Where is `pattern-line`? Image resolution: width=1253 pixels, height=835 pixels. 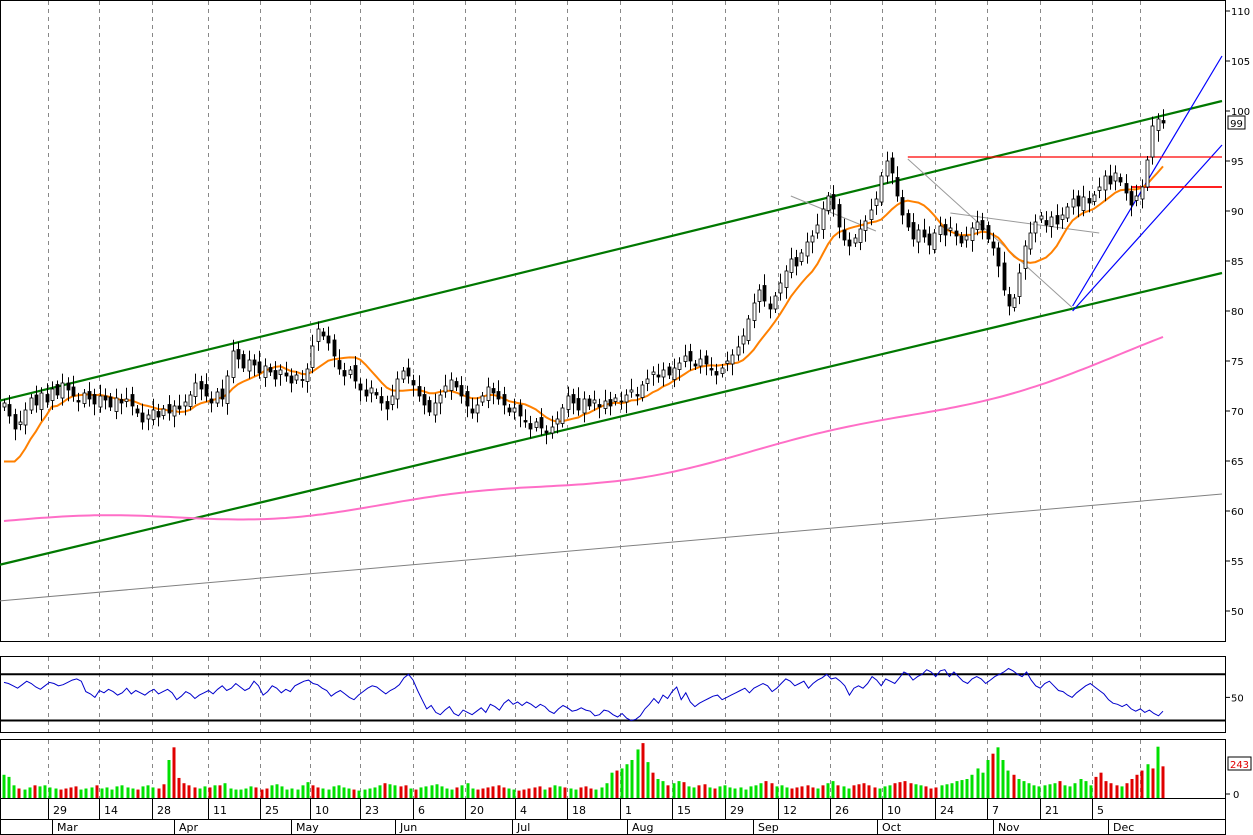 pattern-line is located at coordinates (1025, 223).